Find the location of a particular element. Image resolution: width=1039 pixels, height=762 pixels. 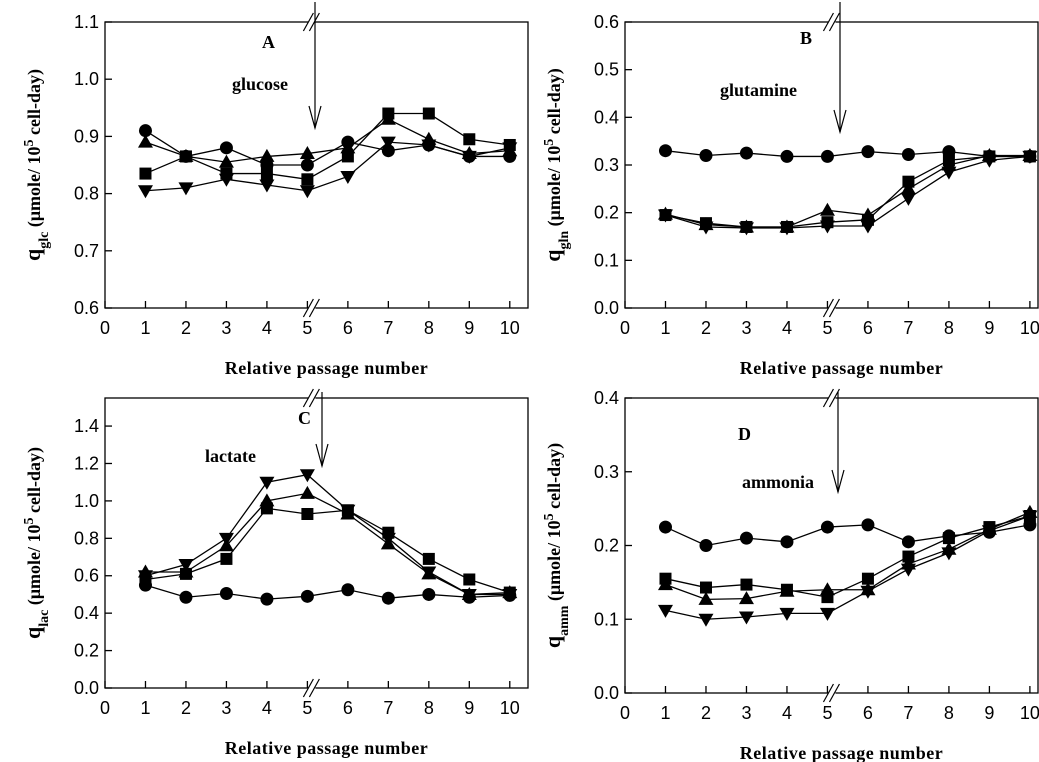

y-tick-label: 0.5 is located at coordinates (606, 70).